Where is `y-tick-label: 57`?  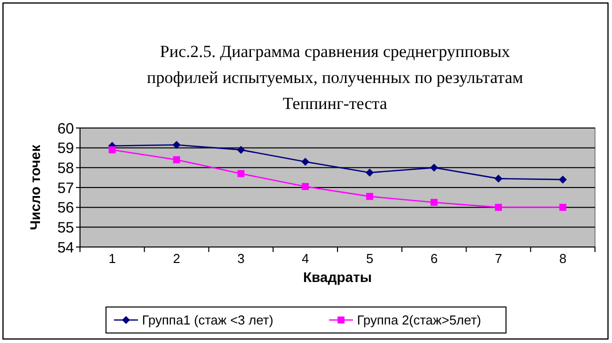
y-tick-label: 57 is located at coordinates (65, 188).